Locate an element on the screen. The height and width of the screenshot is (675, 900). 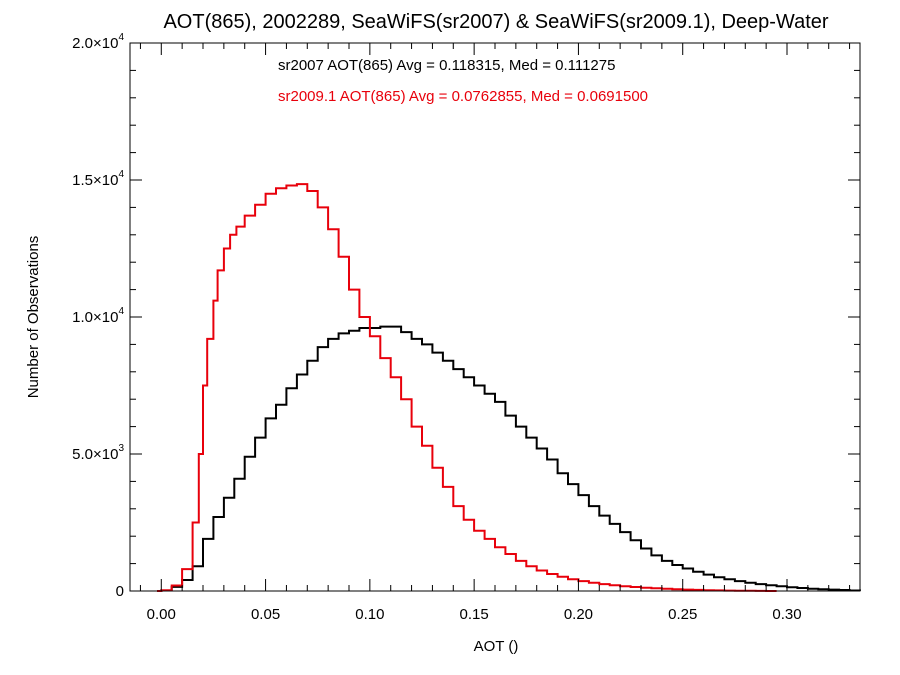
y-tick-label: 1.0×10⁴ is located at coordinates (98, 316).